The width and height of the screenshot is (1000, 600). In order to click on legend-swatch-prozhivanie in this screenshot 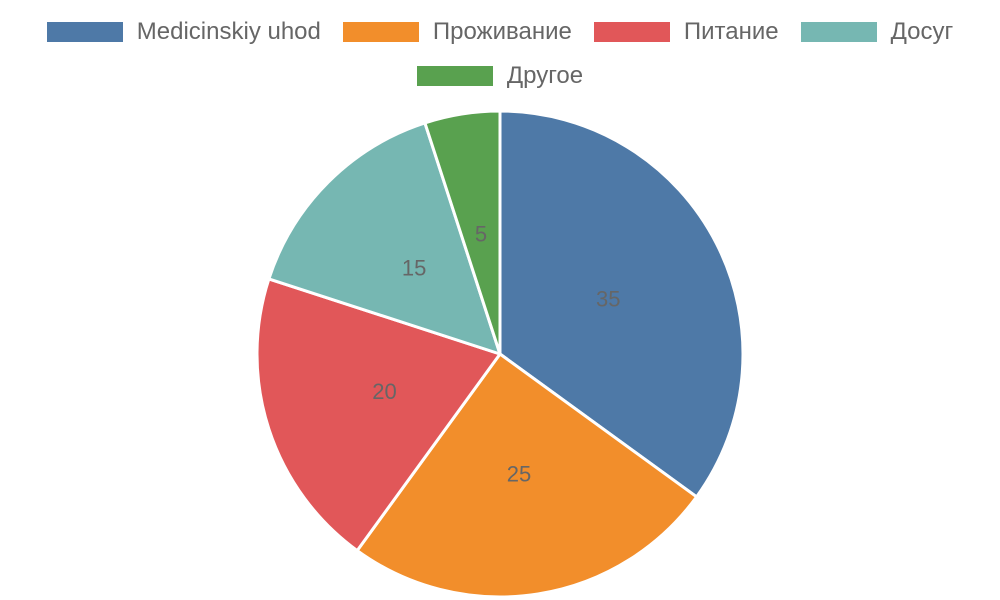, I will do `click(380, 32)`.